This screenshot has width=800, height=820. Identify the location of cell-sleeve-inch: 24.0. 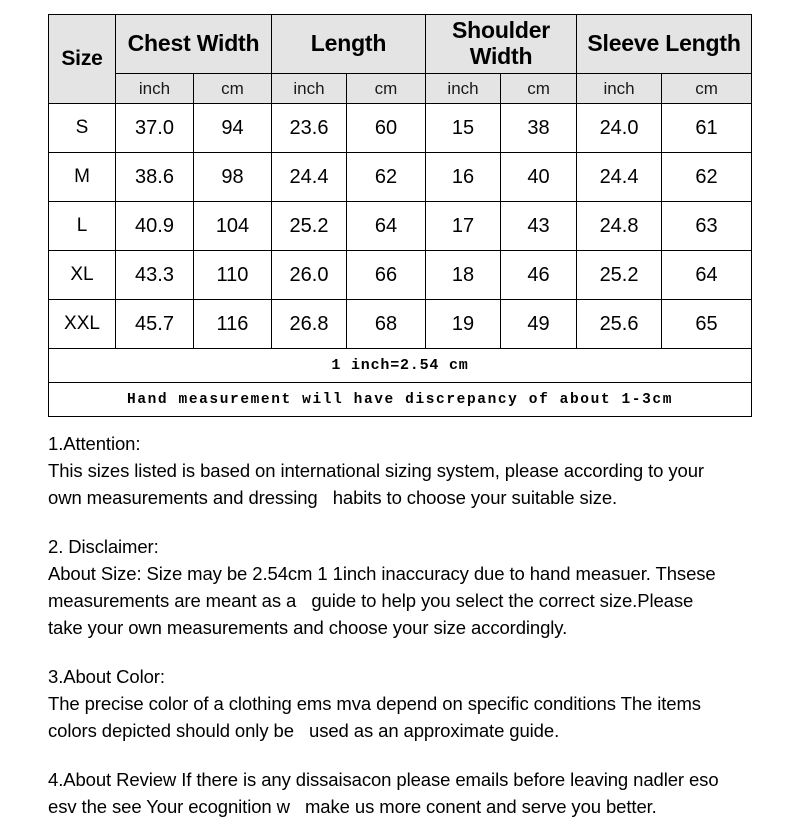
(619, 128).